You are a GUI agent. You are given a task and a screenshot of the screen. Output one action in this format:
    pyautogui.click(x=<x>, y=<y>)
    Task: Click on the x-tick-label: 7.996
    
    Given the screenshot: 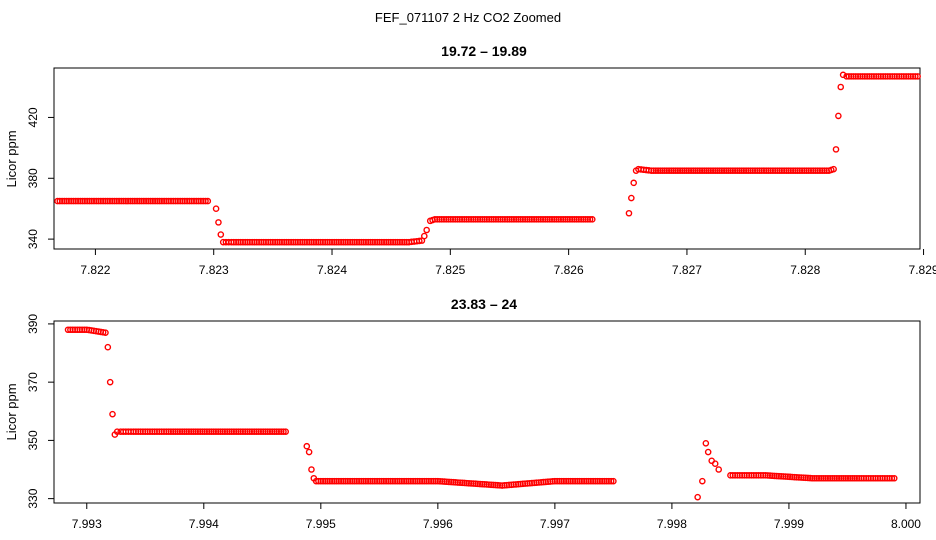 What is the action you would take?
    pyautogui.click(x=438, y=524)
    